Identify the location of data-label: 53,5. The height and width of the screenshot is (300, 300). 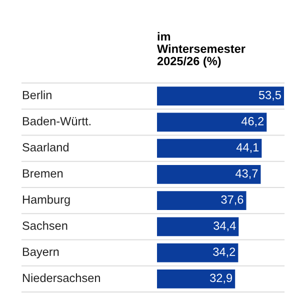
(269, 95).